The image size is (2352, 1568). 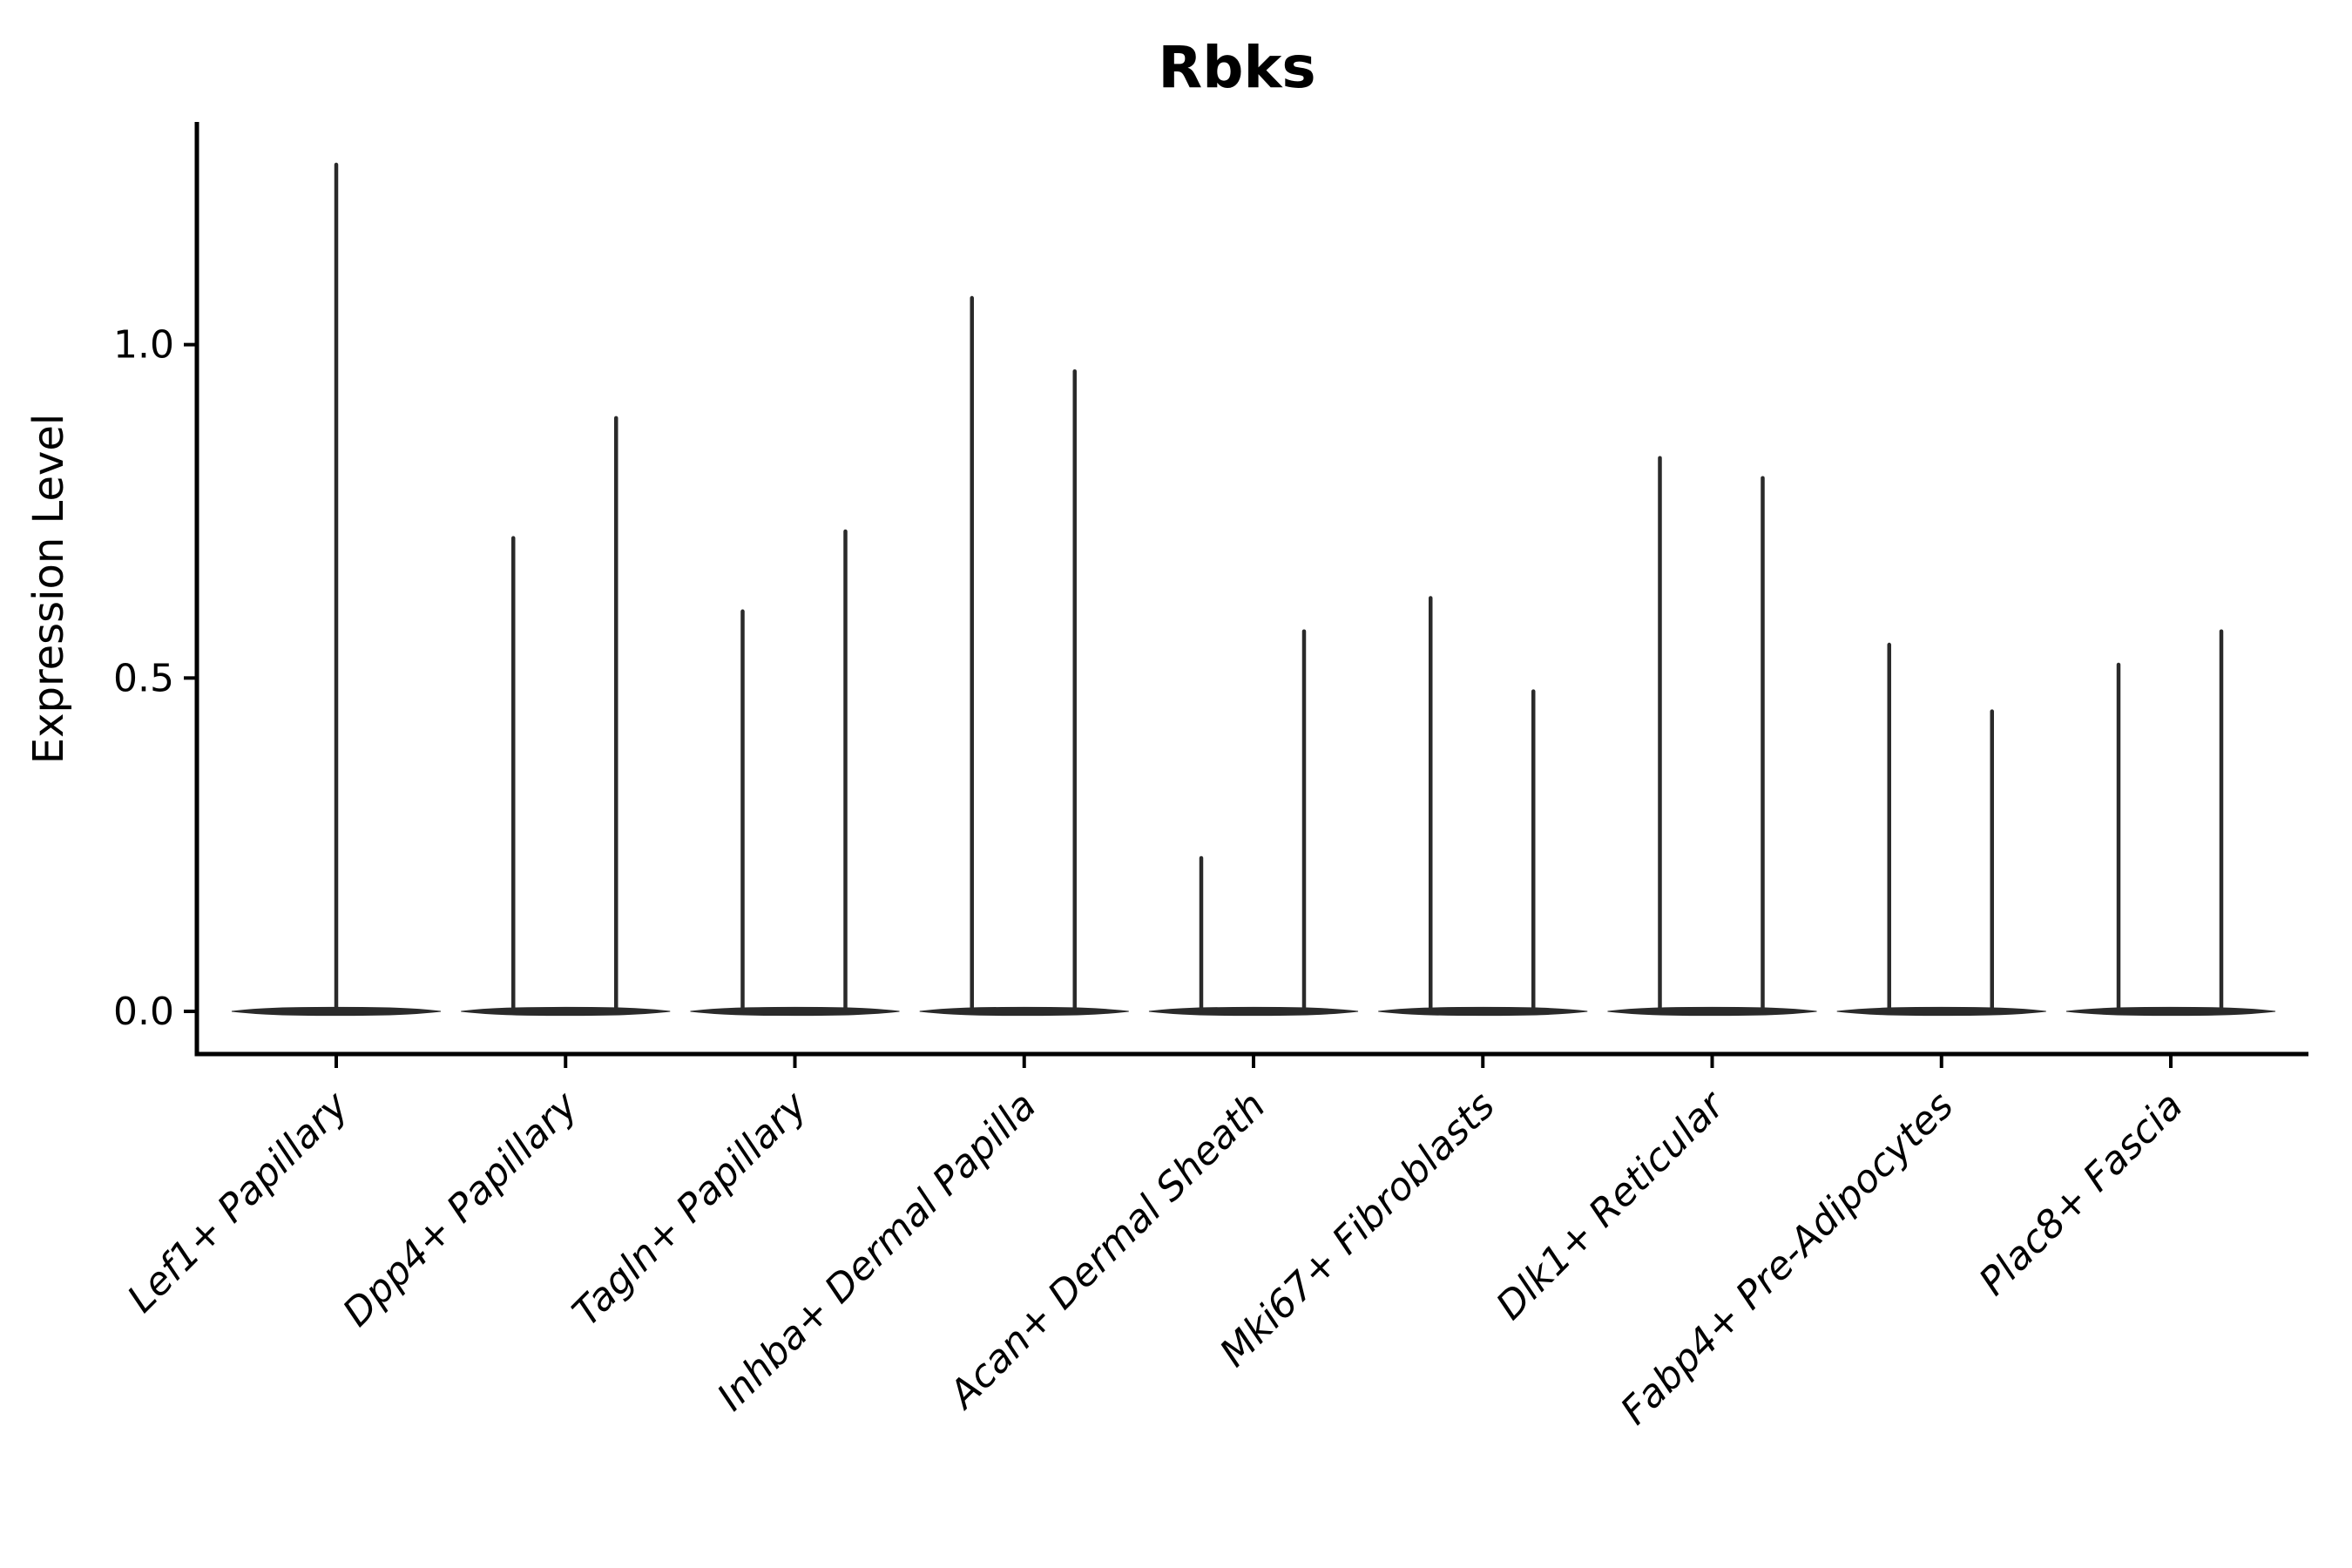 What do you see at coordinates (143, 1012) in the screenshot?
I see `y-tick-label: 0.0` at bounding box center [143, 1012].